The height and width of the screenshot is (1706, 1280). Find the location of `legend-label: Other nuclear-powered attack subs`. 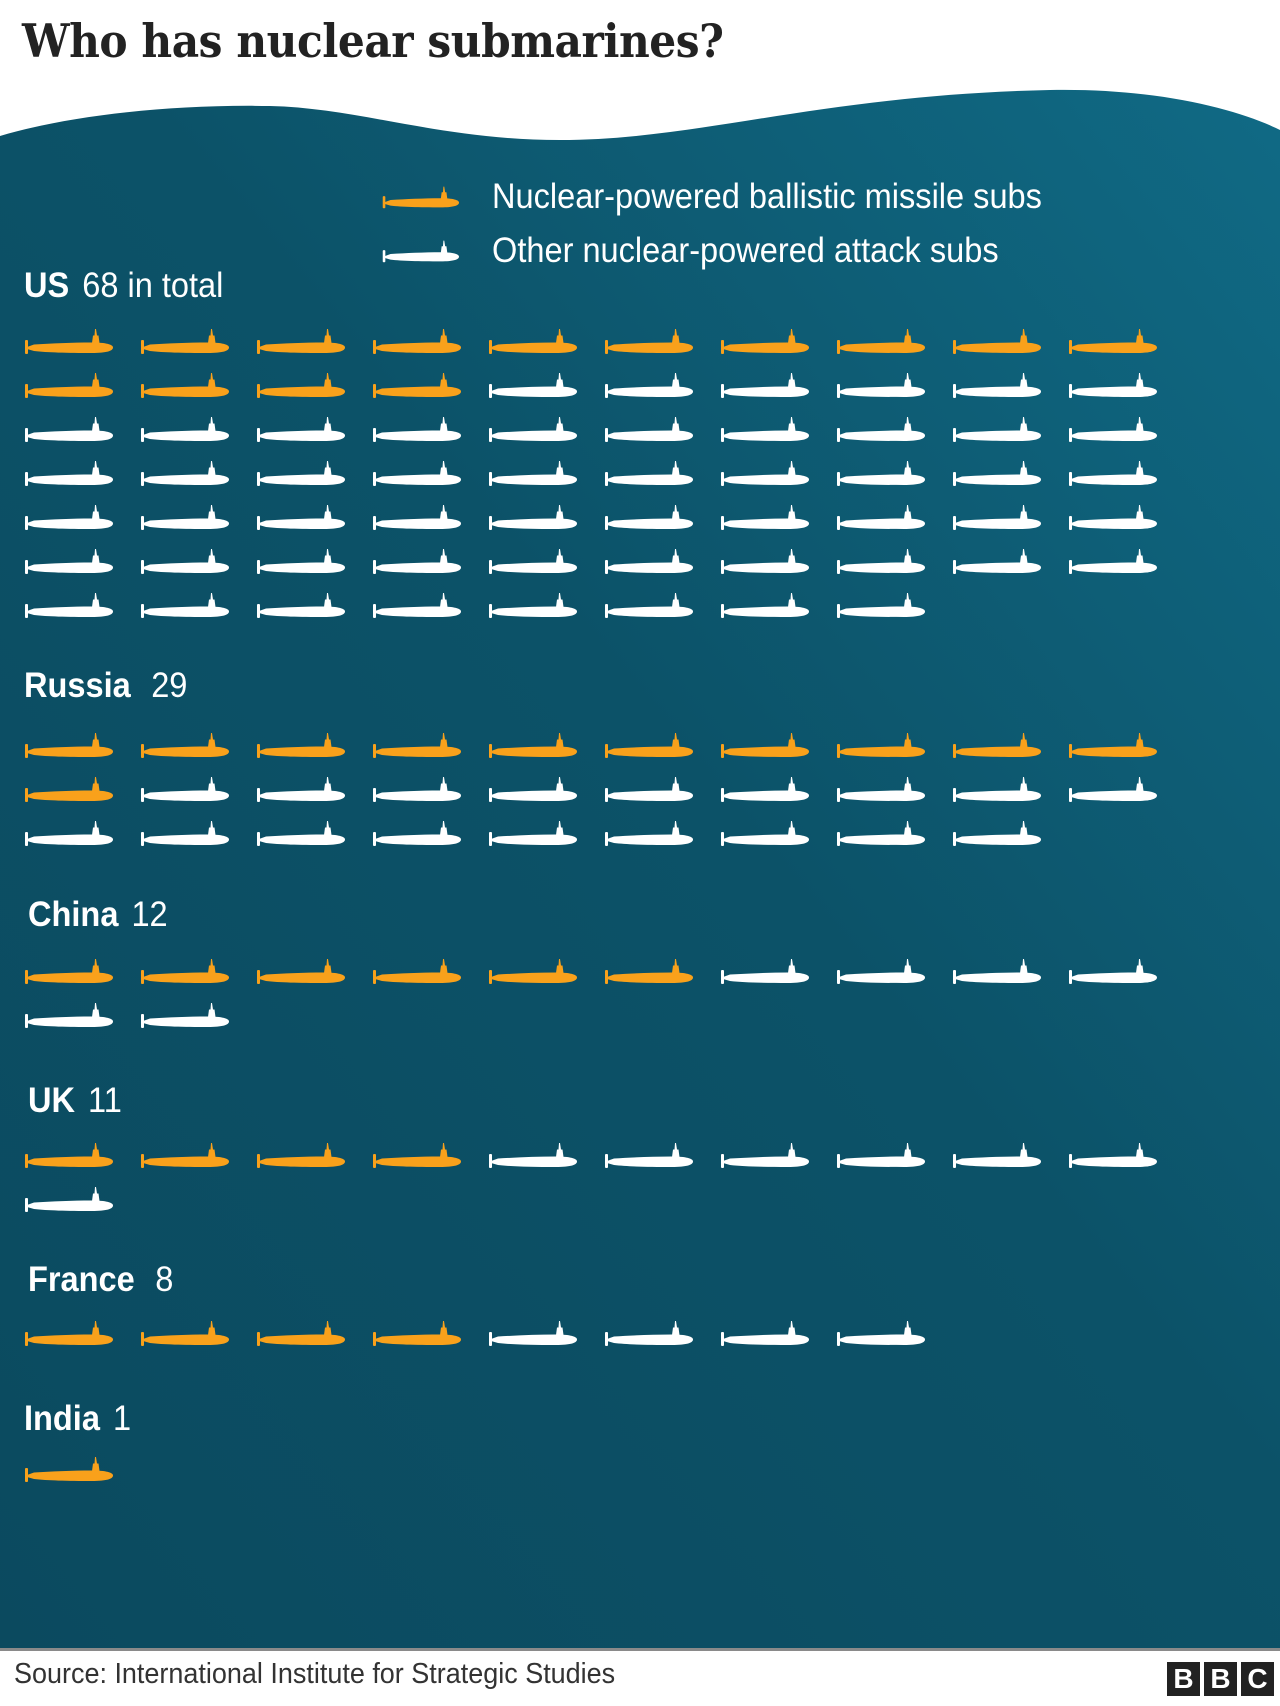

legend-label: Other nuclear-powered attack subs is located at coordinates (745, 250).